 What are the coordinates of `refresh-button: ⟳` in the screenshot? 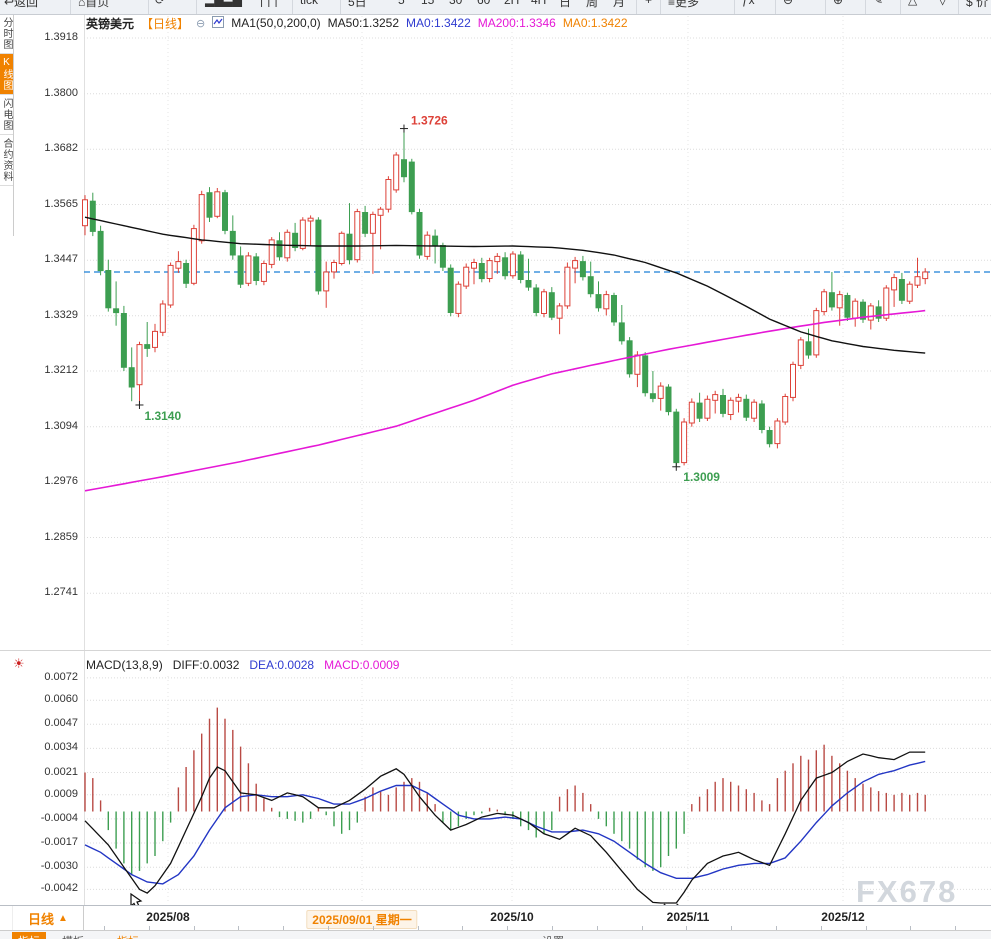 It's located at (160, 3).